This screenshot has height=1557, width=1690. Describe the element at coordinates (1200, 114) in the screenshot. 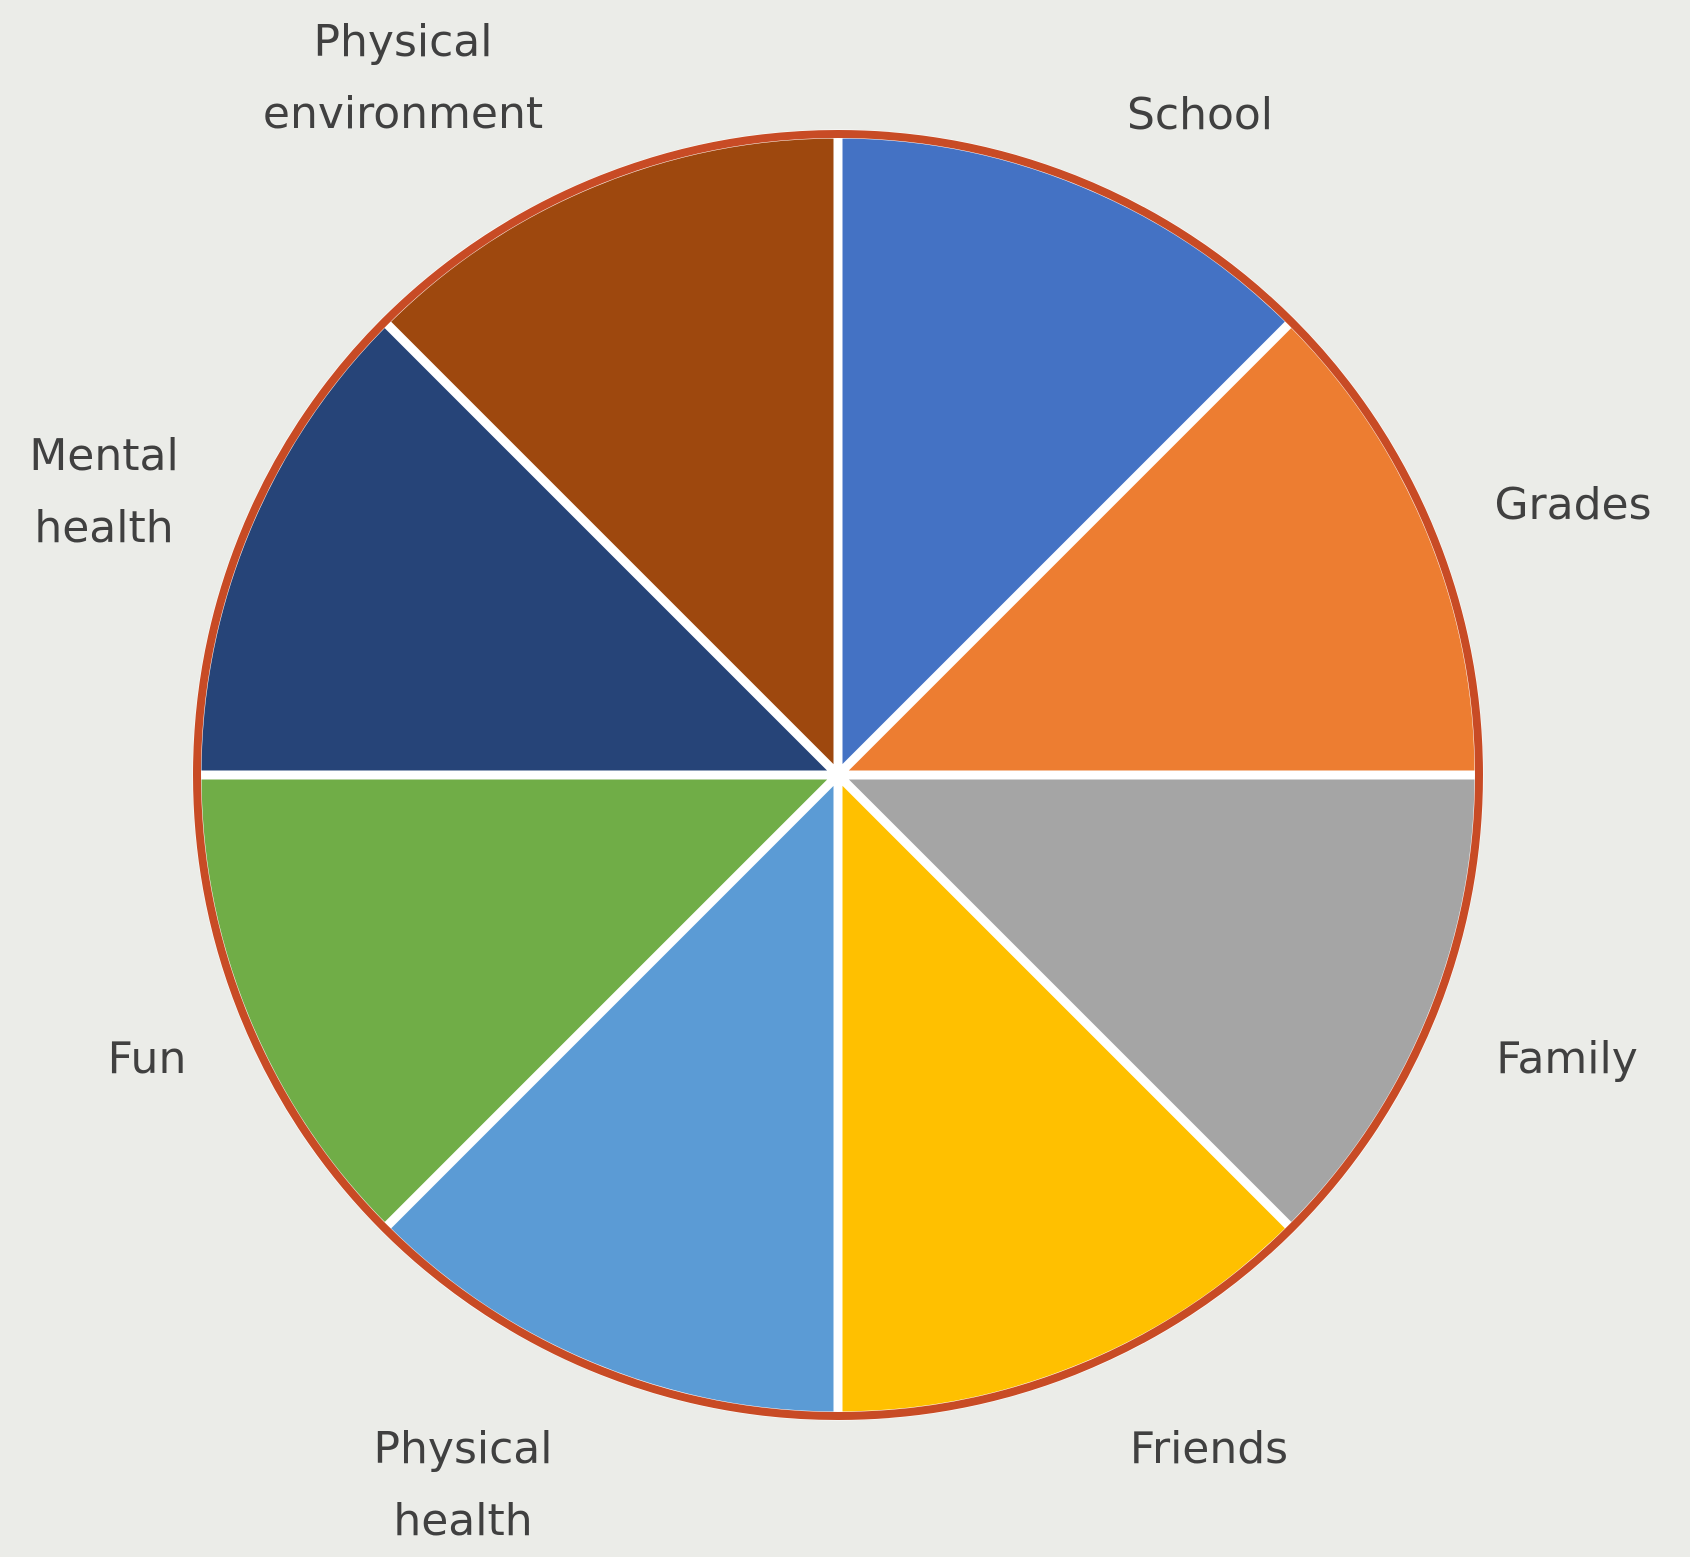

I see `pie-label-school: School` at that location.